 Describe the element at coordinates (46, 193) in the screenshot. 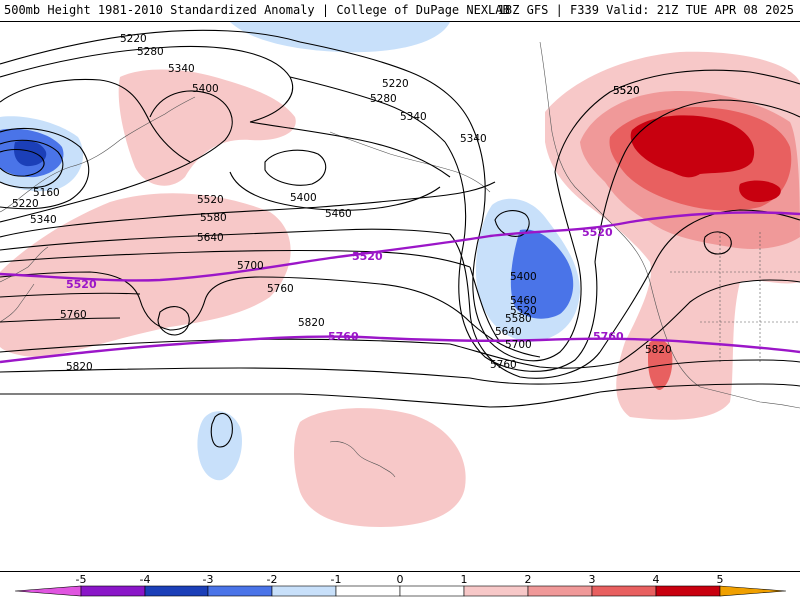

I see `contour-label: 5160` at that location.